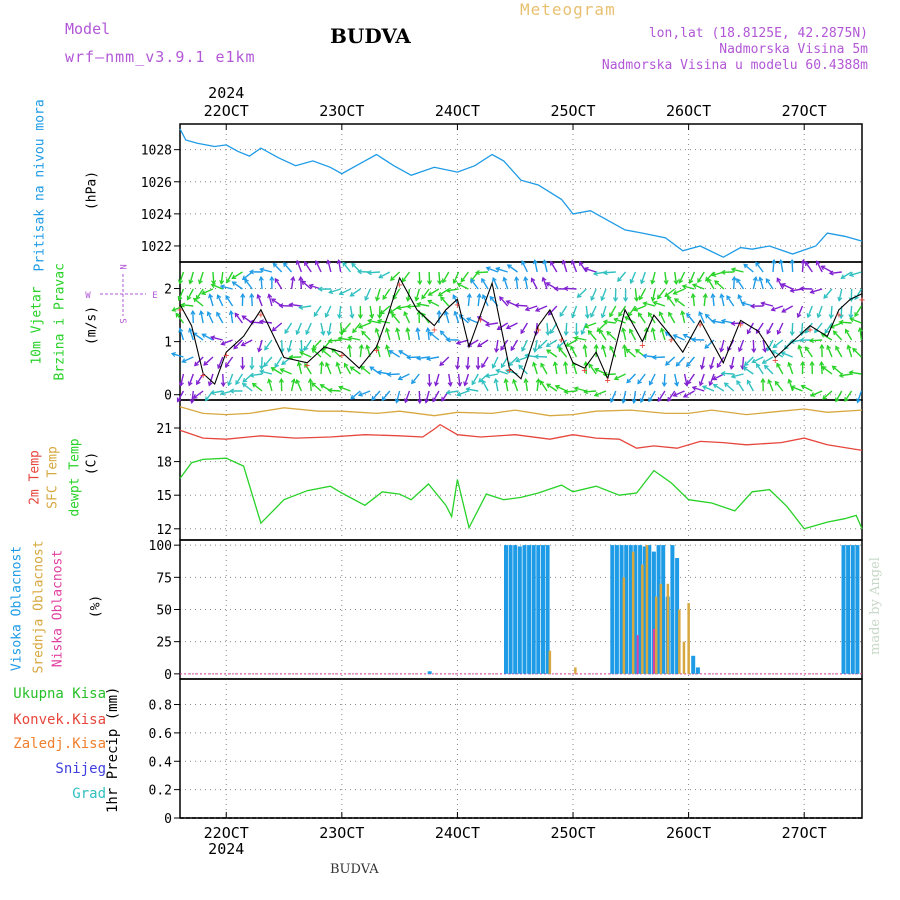  Describe the element at coordinates (568, 9) in the screenshot. I see `meteogram-title: Meteogram` at that location.